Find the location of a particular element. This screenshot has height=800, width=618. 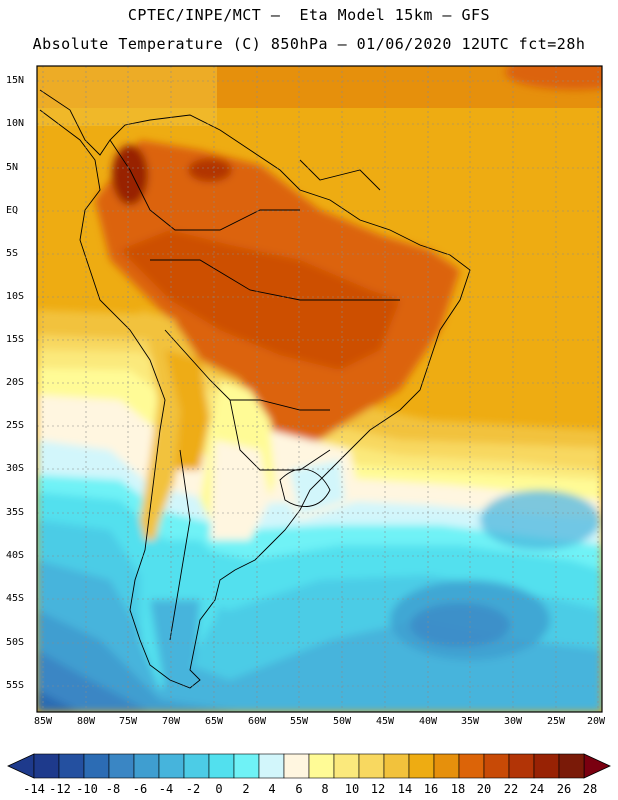

lat-label: 55S is located at coordinates (15, 685).